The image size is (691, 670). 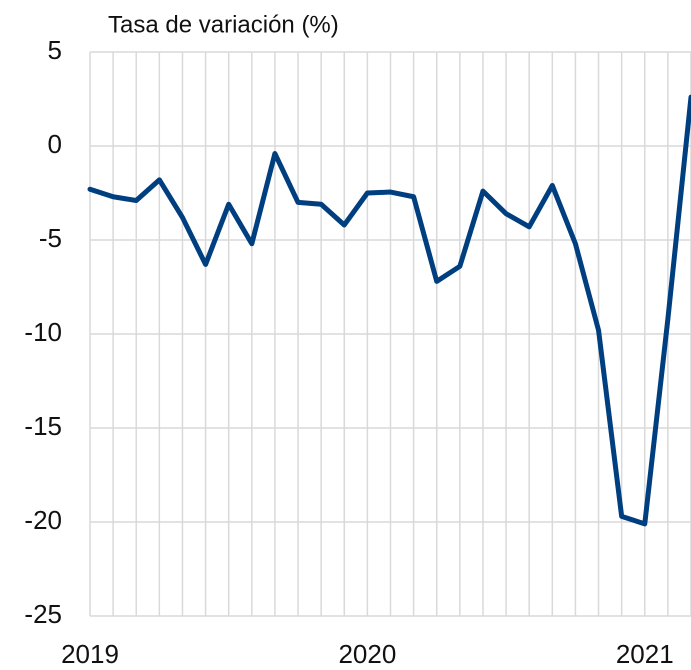 What do you see at coordinates (43, 614) in the screenshot?
I see `y-tick-label: -25` at bounding box center [43, 614].